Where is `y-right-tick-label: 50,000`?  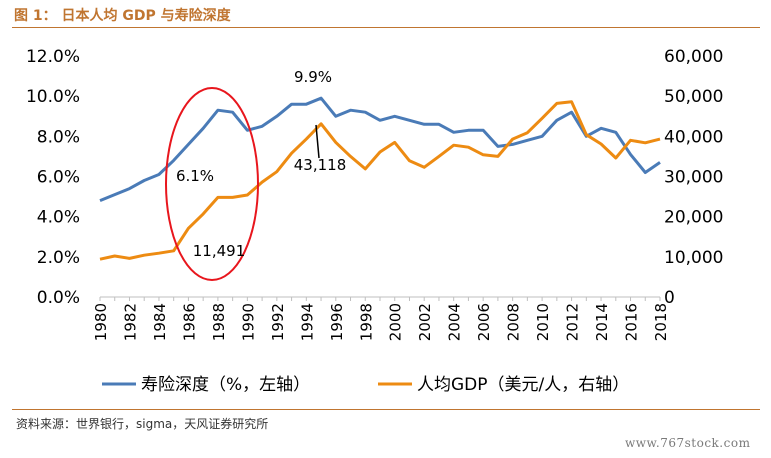
y-right-tick-label: 50,000 is located at coordinates (693, 97).